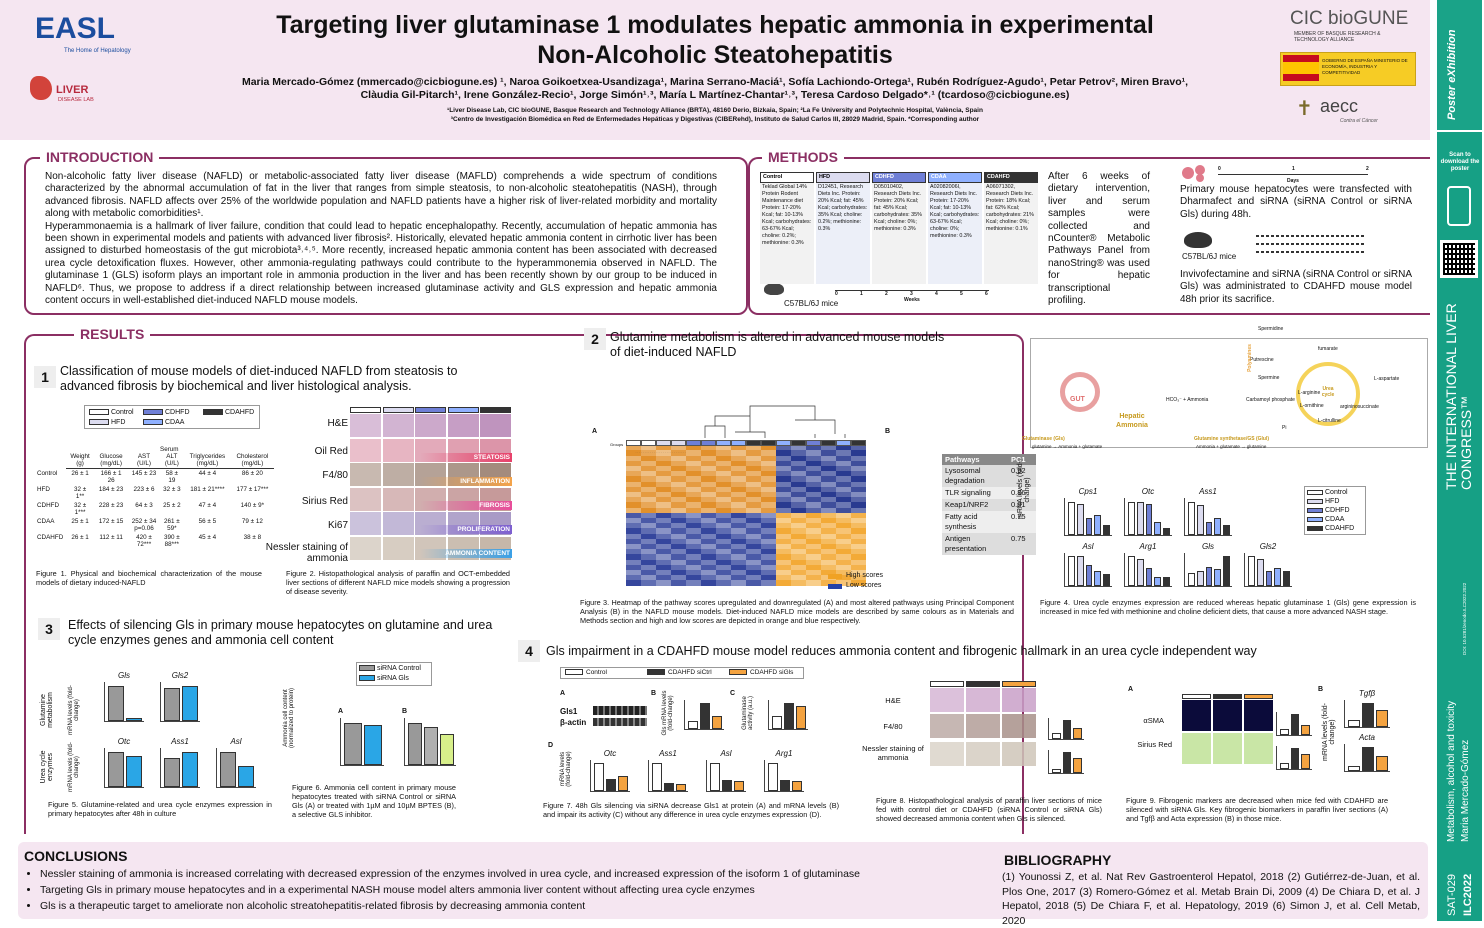 The height and width of the screenshot is (928, 1484). What do you see at coordinates (989, 459) in the screenshot?
I see `pca-header: Pathways PC1` at bounding box center [989, 459].